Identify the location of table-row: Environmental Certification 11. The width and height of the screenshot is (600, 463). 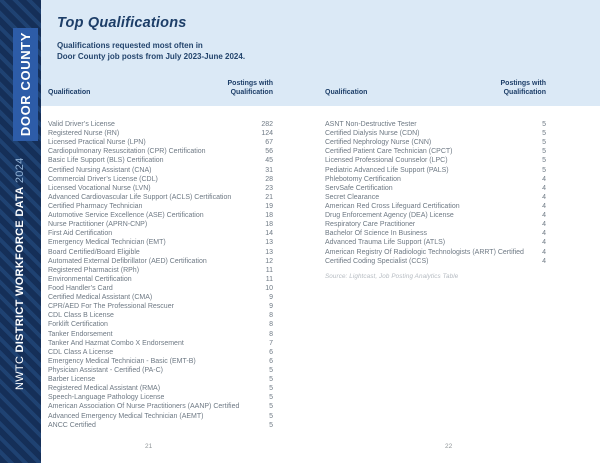
(160, 279).